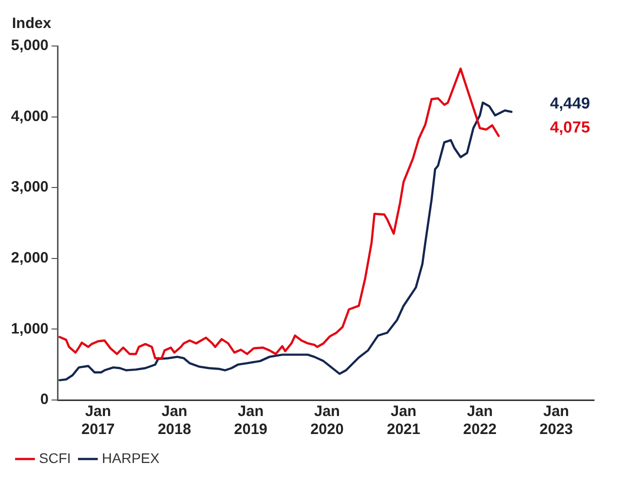  What do you see at coordinates (175, 420) in the screenshot?
I see `x-tick-label: Jan 2018` at bounding box center [175, 420].